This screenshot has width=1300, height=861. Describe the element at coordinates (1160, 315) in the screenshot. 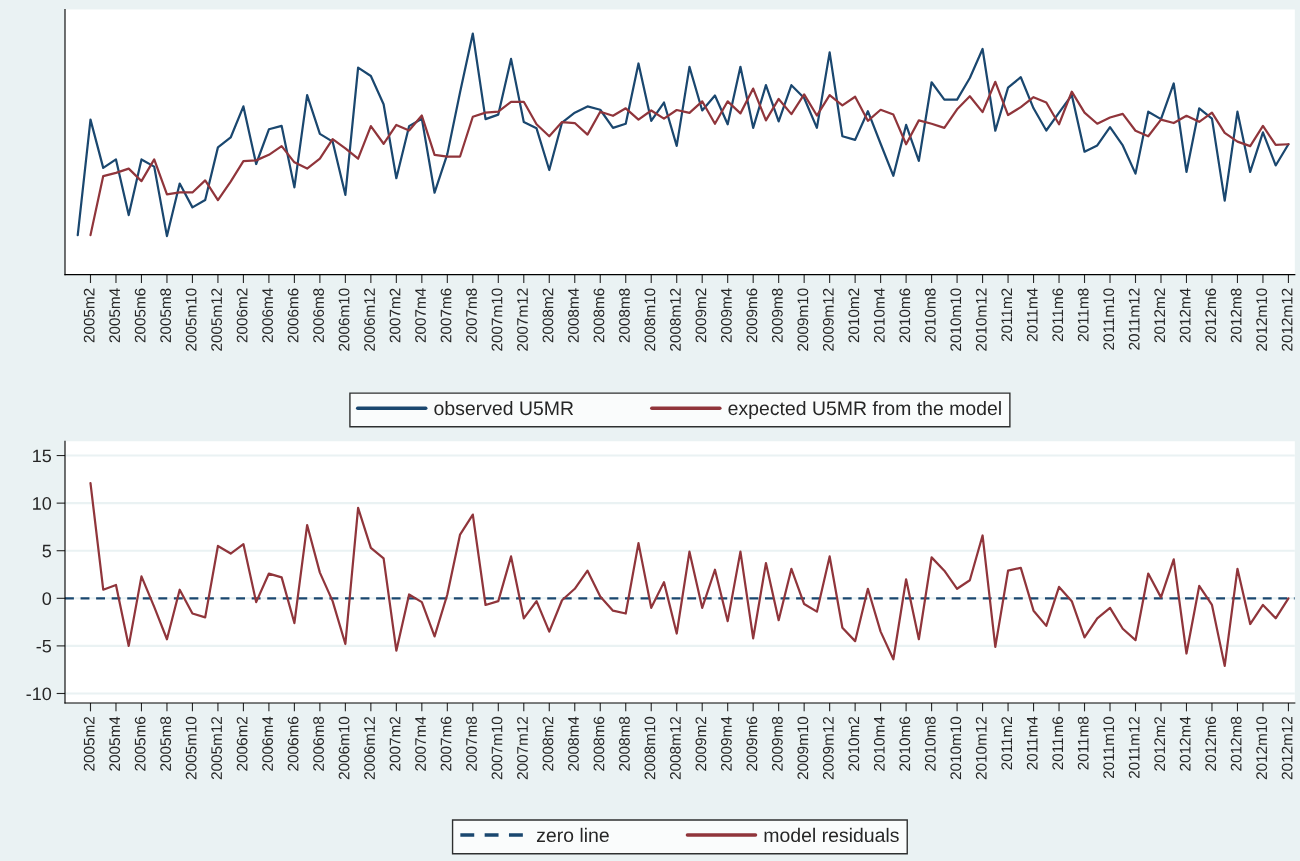

I see `x-tick-label: 2012m2` at that location.